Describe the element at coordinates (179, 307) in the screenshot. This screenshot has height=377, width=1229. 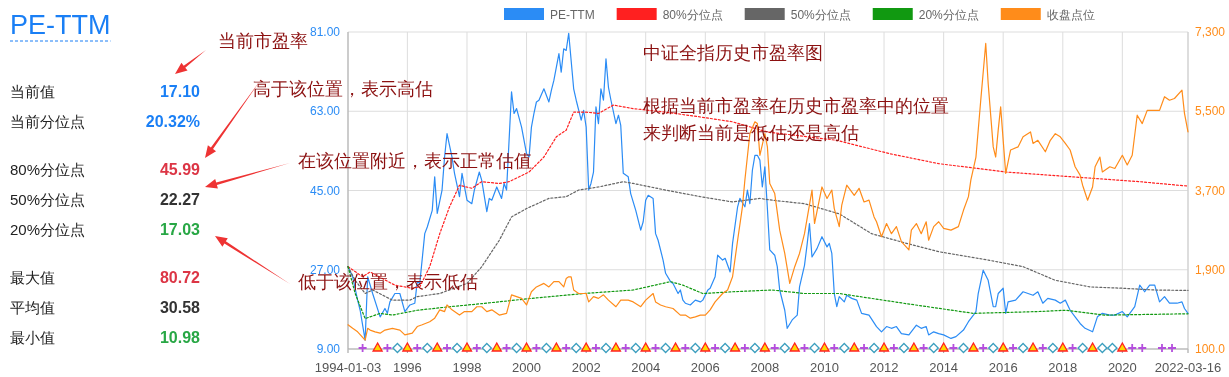
I see `text: 30.58` at that location.